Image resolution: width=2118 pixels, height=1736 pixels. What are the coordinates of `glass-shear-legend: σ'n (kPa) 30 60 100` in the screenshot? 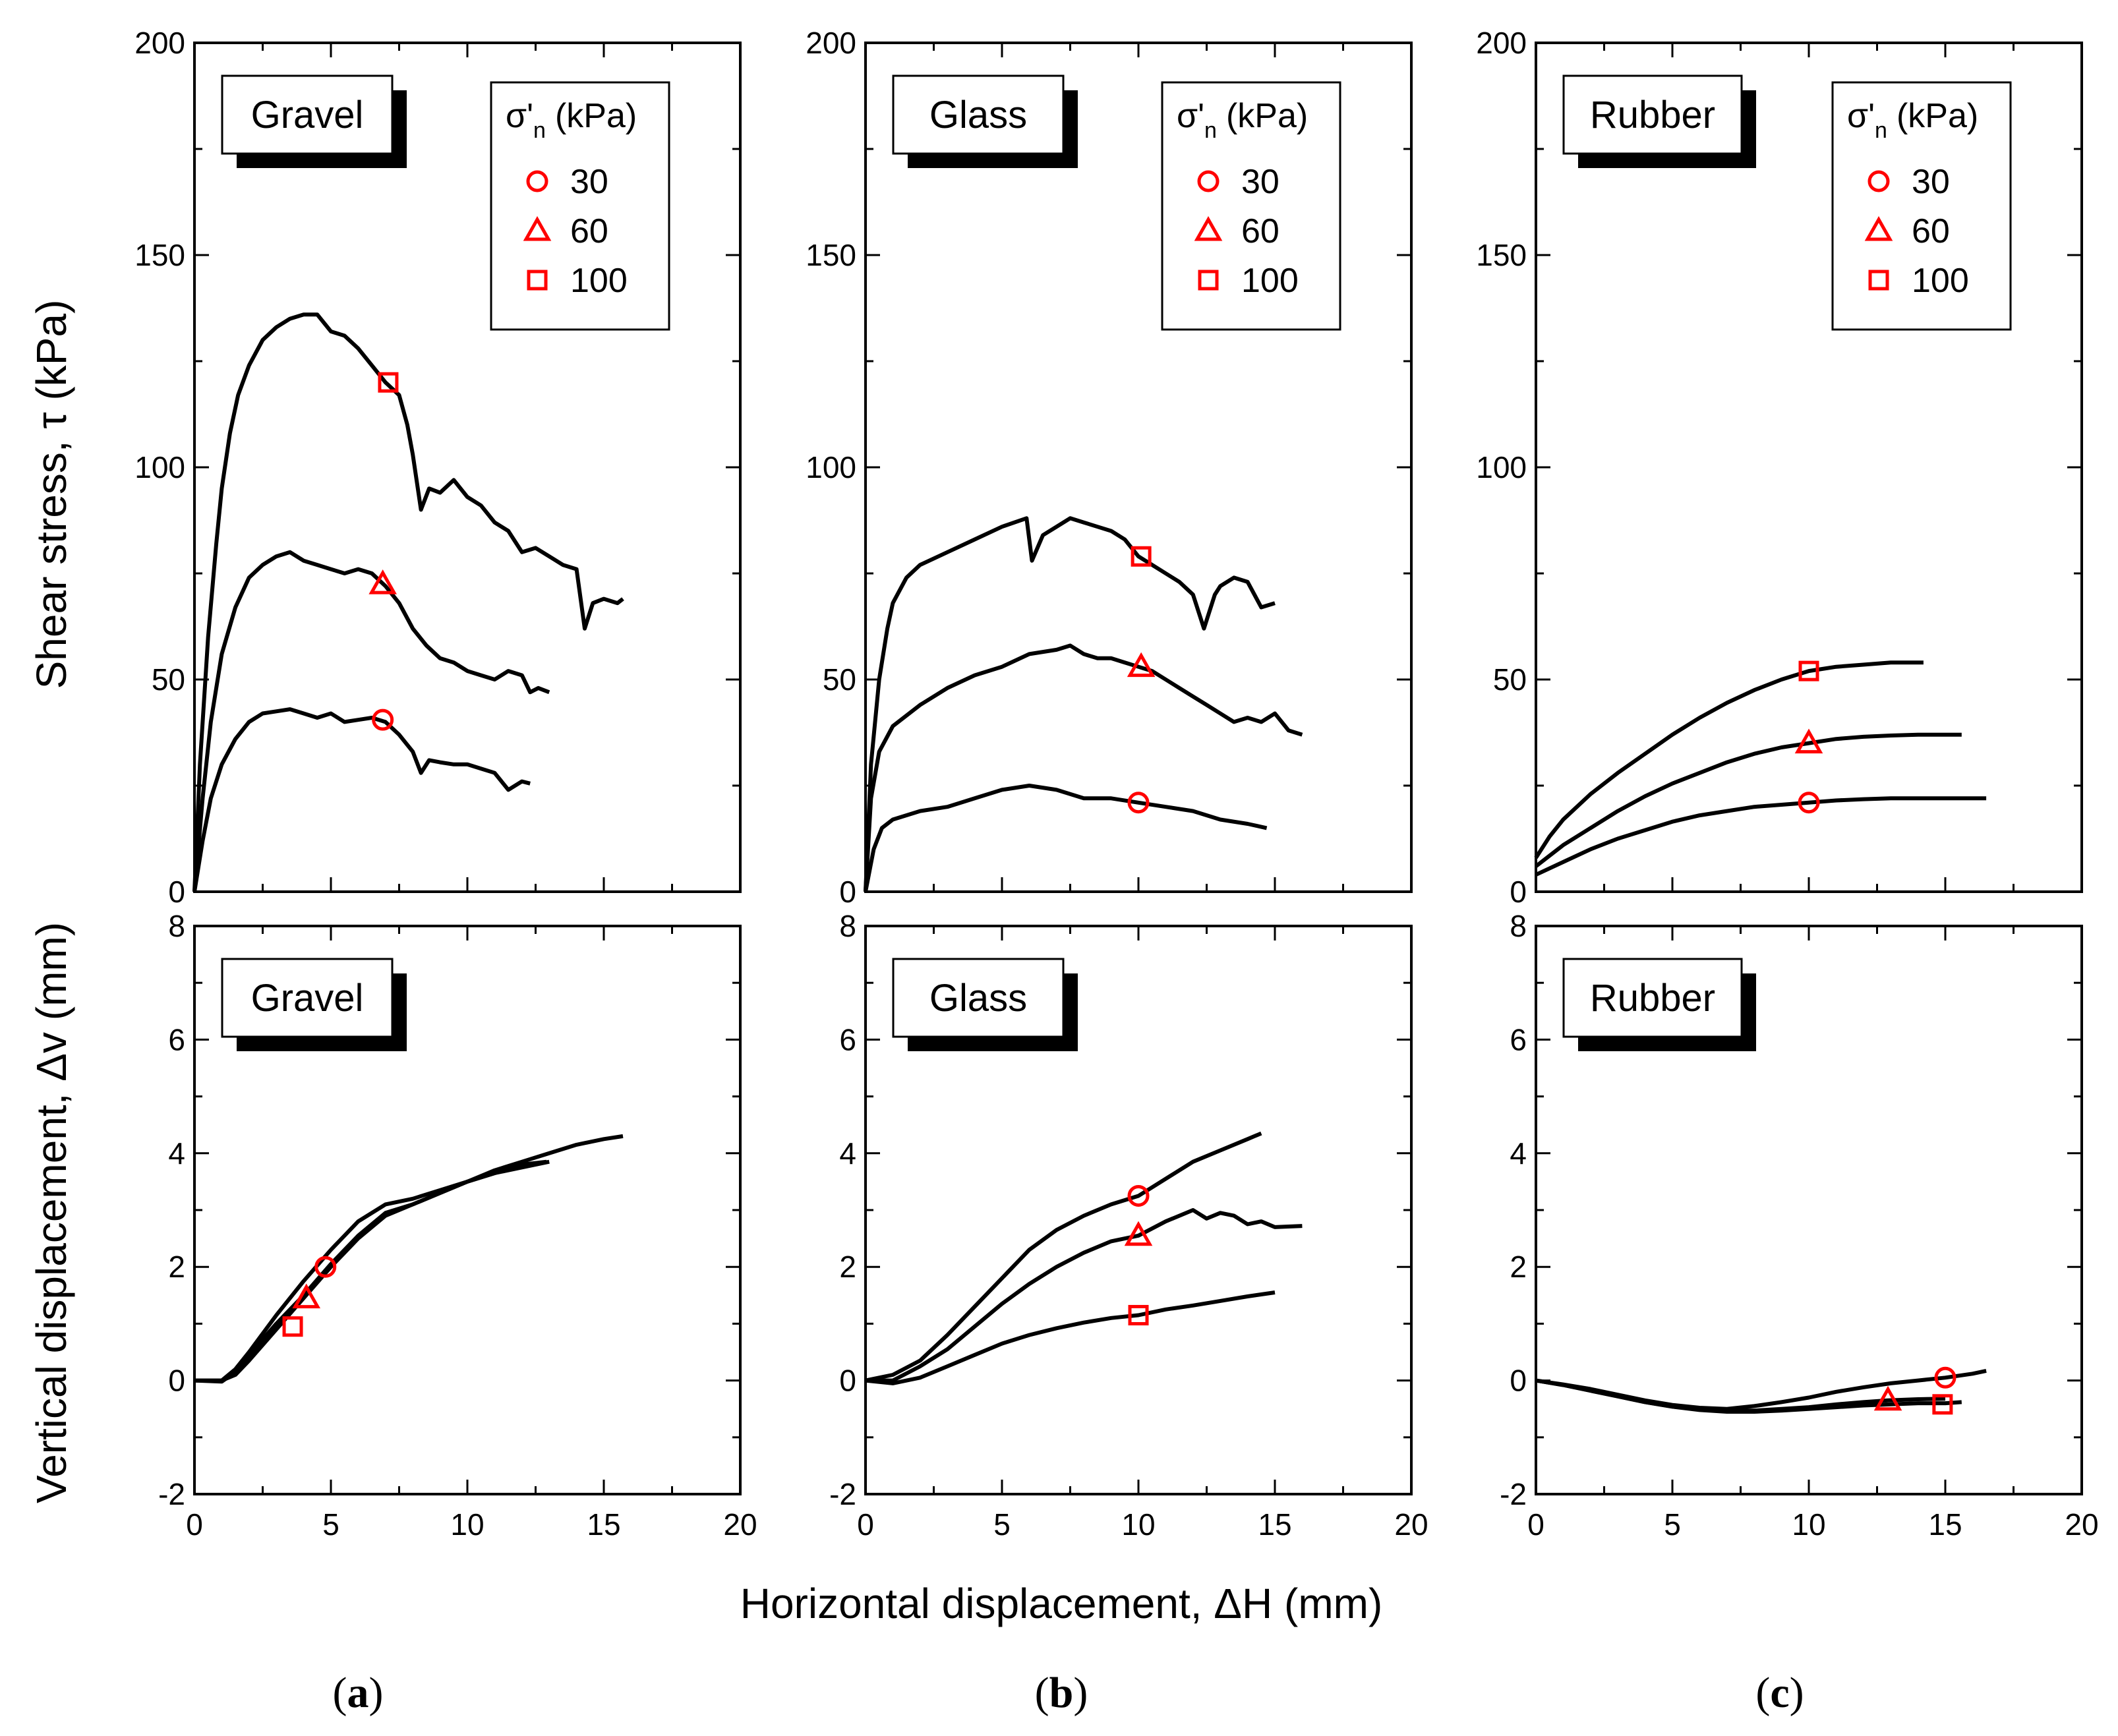 It's located at (1251, 206).